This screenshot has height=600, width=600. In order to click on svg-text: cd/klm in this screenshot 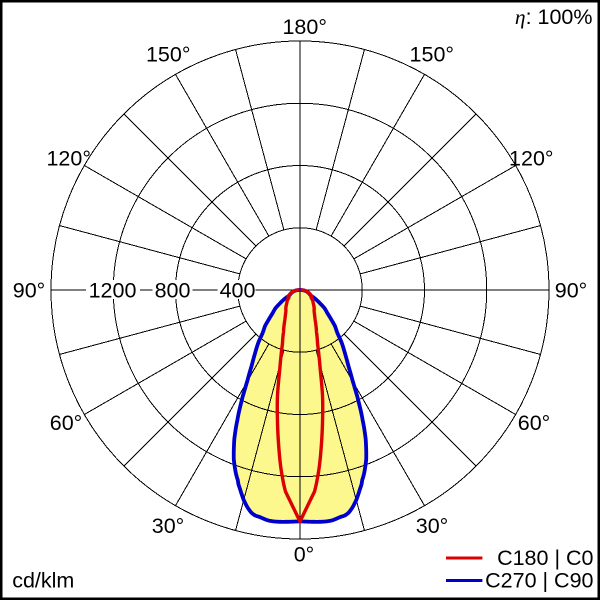, I will do `click(43, 581)`.